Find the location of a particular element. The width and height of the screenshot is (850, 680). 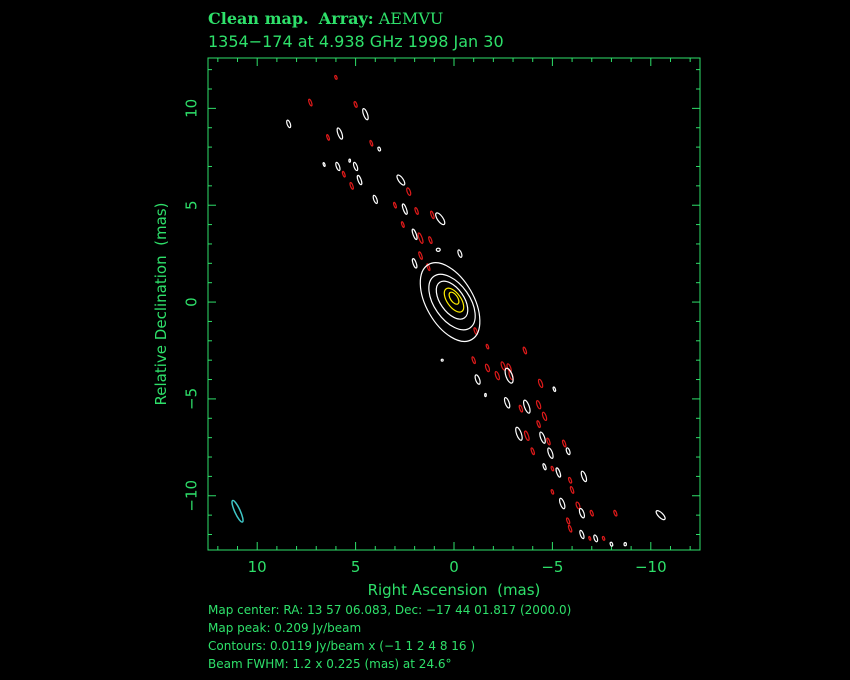

map-title: Clean map. Array: AEMVU is located at coordinates (325, 18).